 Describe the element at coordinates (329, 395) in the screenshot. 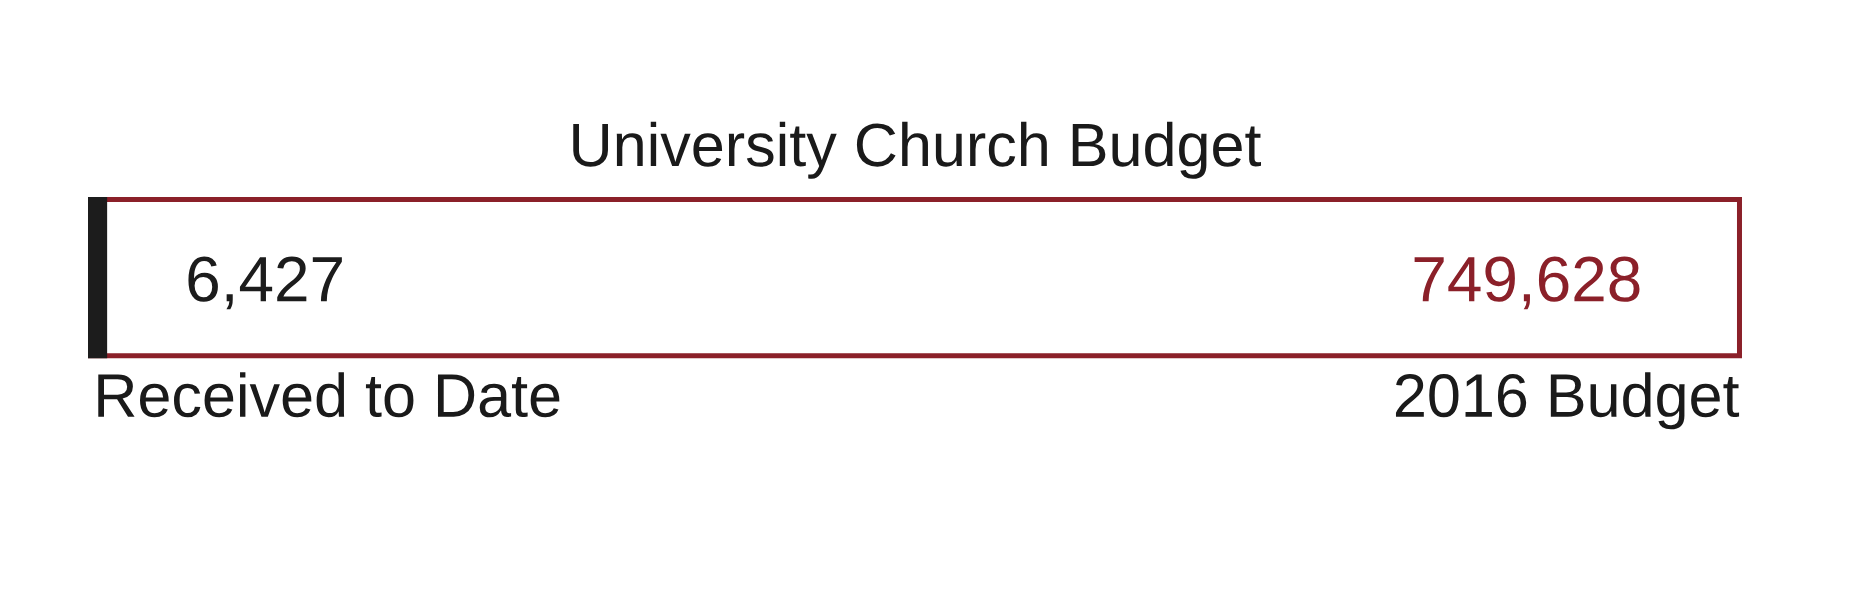

I see `series-label: Received to Date` at that location.